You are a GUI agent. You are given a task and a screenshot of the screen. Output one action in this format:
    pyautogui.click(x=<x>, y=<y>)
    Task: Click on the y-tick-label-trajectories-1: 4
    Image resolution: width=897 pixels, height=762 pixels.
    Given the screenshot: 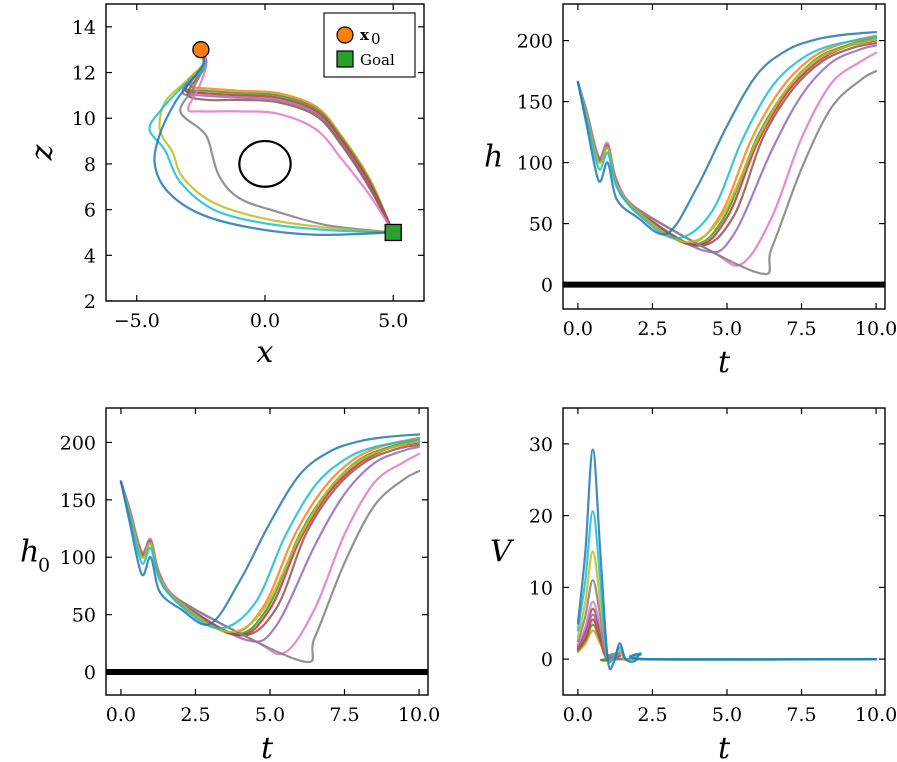 What is the action you would take?
    pyautogui.click(x=90, y=256)
    